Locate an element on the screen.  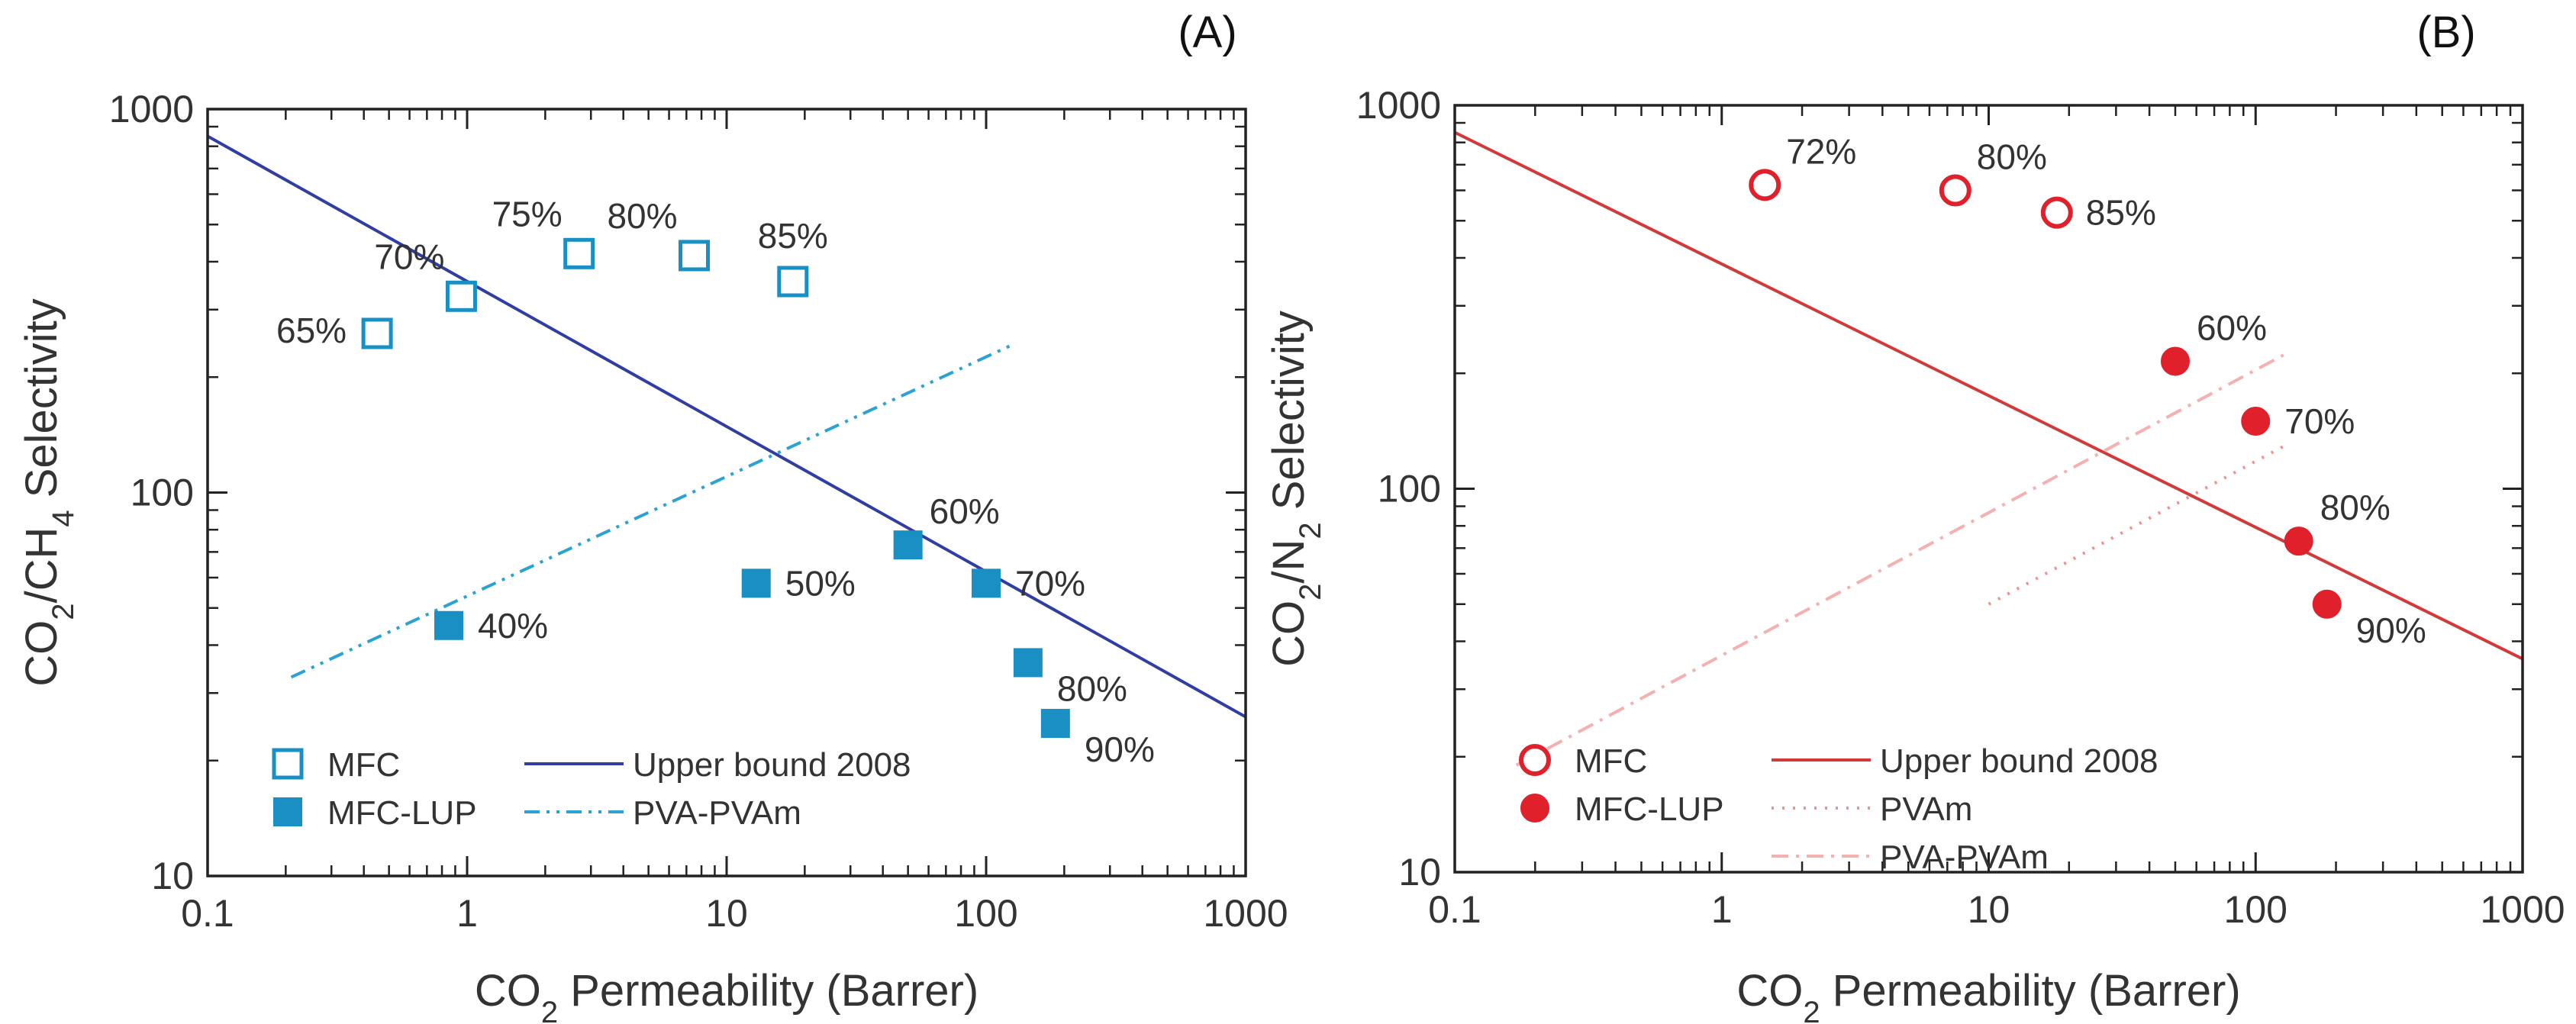
data-label: 50% is located at coordinates (821, 583).